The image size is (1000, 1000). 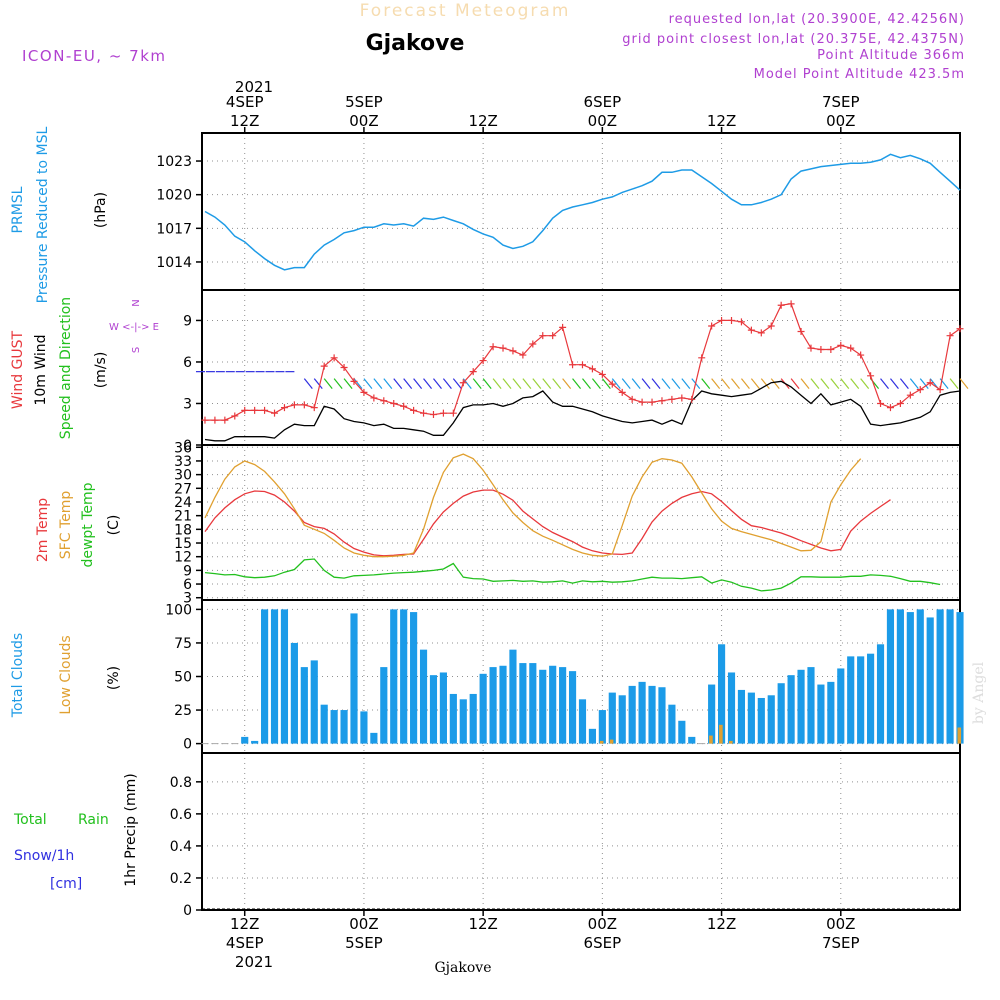 I want to click on ytick-label: 25, so click(x=183, y=711).